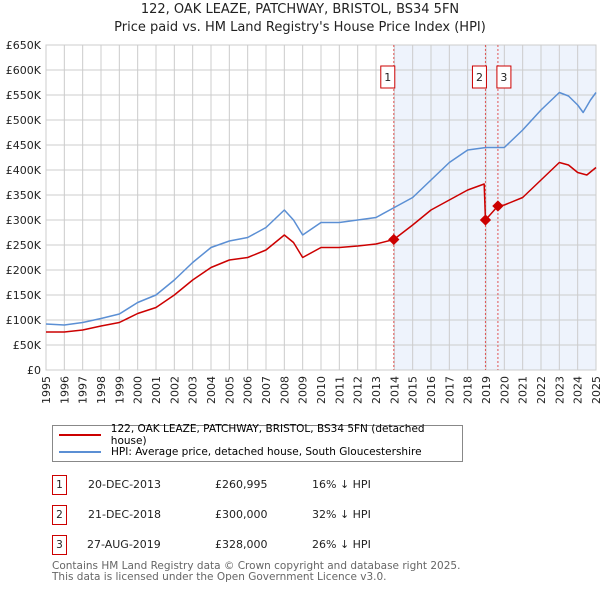 This screenshot has width=600, height=590. Describe the element at coordinates (394, 390) in the screenshot. I see `x-tick-label: 2014` at that location.